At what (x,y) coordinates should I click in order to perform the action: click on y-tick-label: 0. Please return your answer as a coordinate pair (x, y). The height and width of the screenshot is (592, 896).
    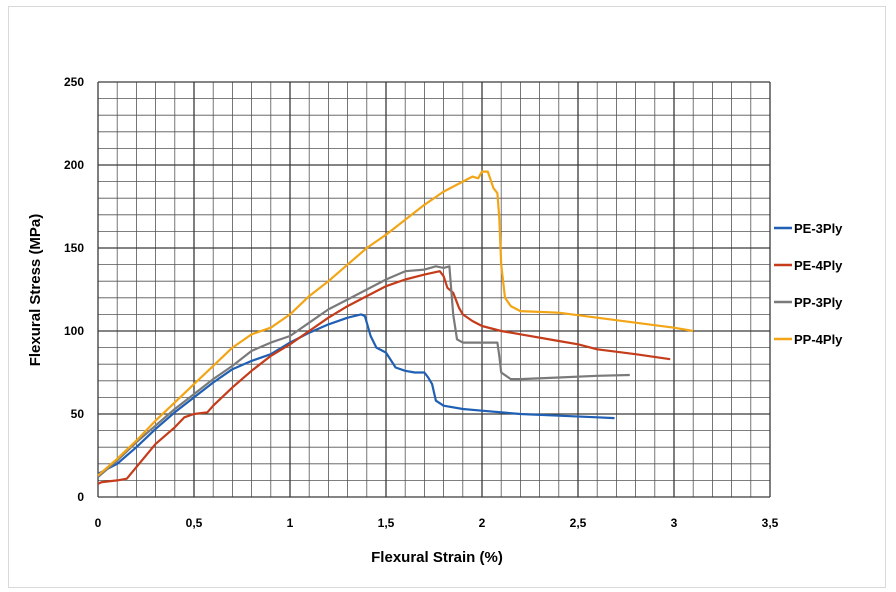
    Looking at the image, I should click on (80, 497).